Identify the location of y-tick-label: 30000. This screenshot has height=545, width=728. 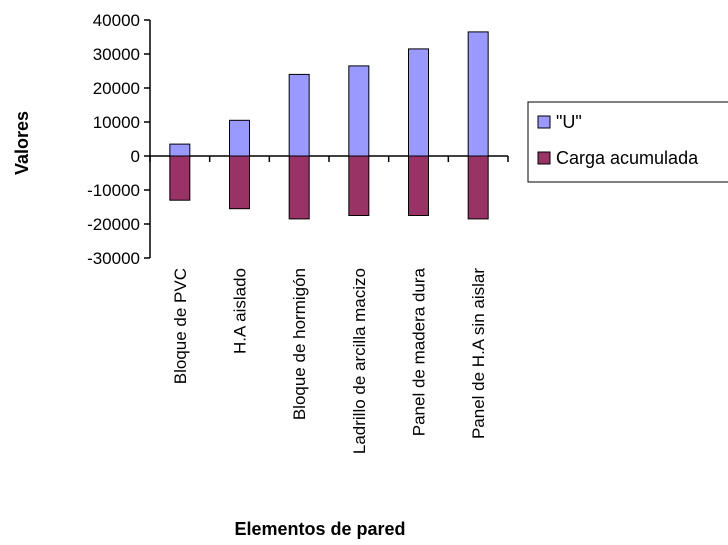
(116, 54).